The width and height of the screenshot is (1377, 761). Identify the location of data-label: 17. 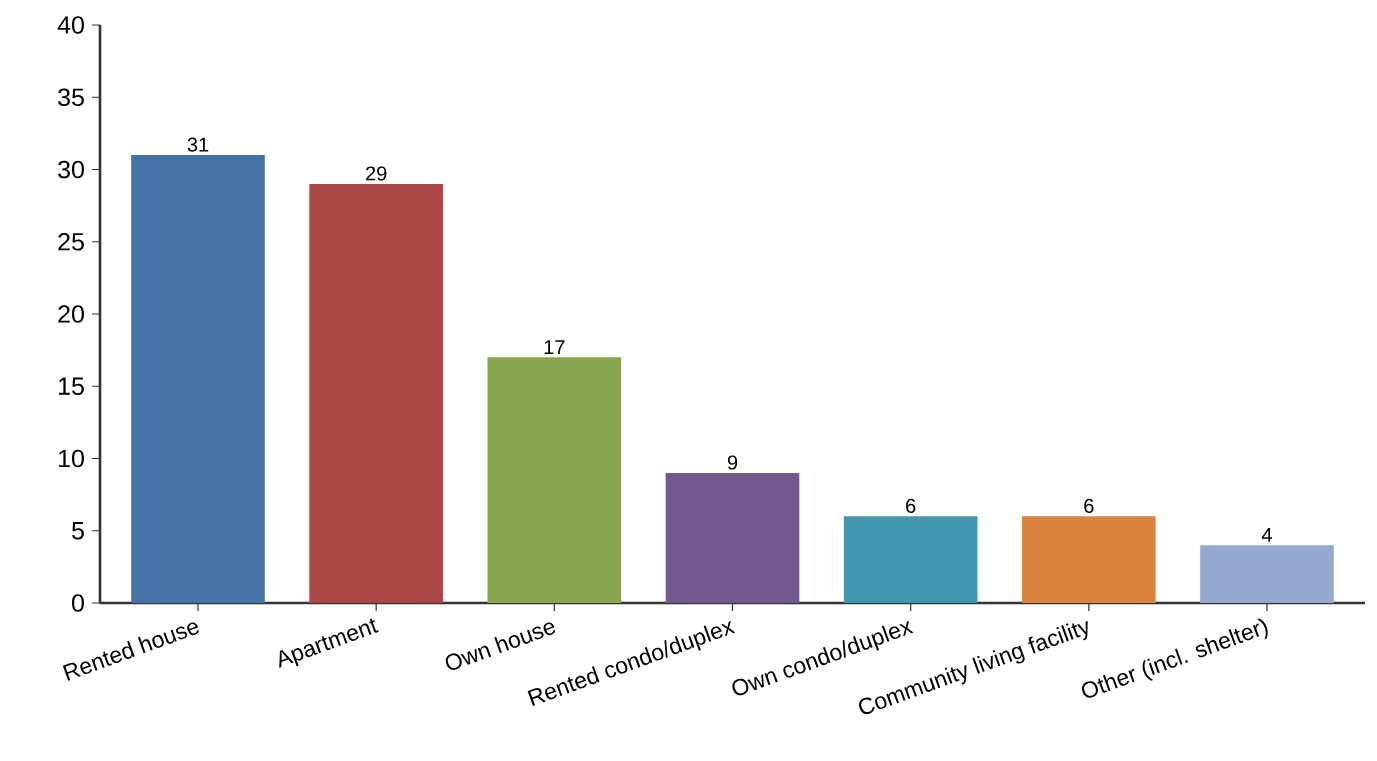
(554, 347).